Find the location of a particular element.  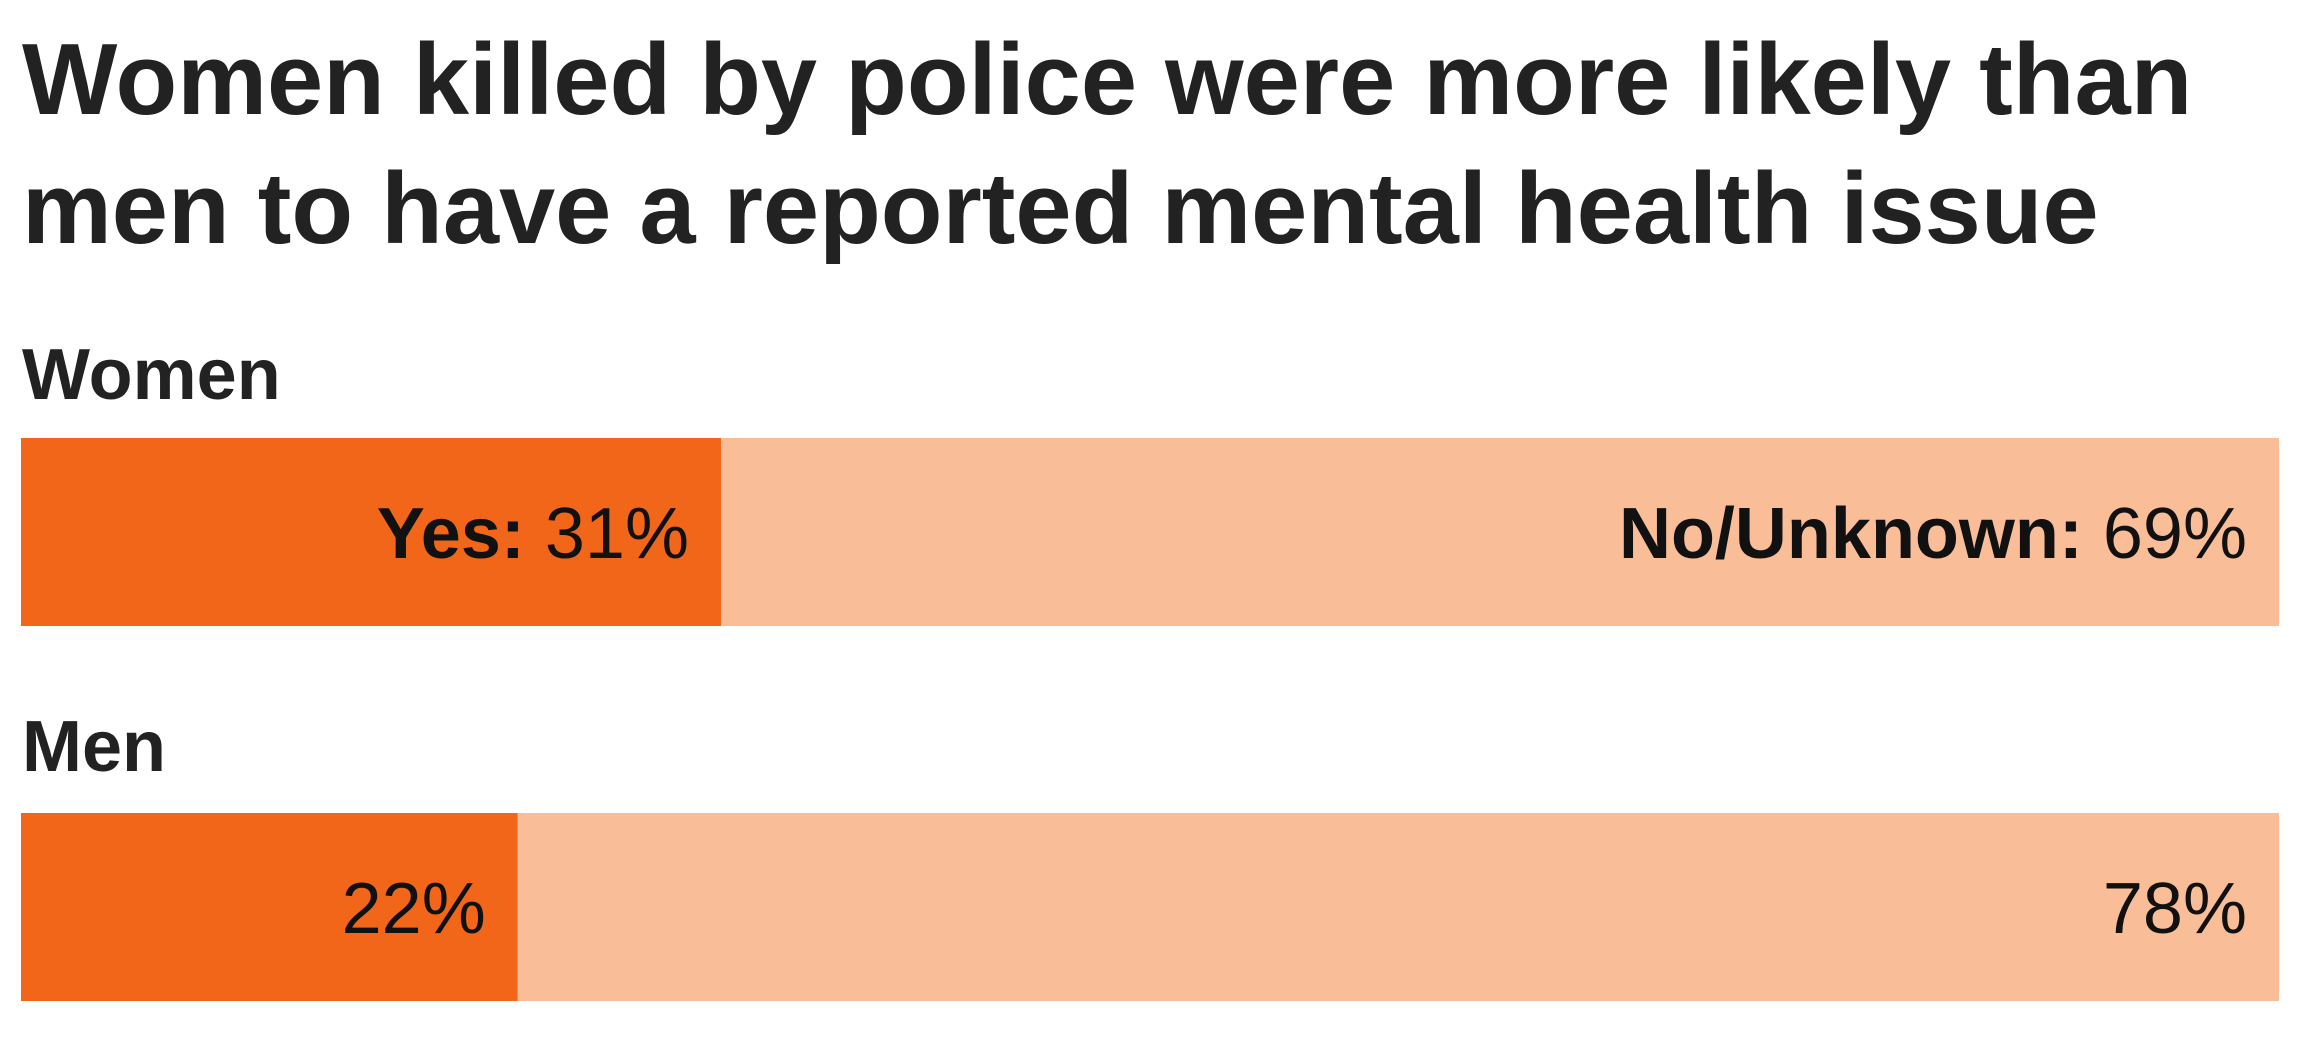

series-name-label-0: Yes: is located at coordinates (461, 534).